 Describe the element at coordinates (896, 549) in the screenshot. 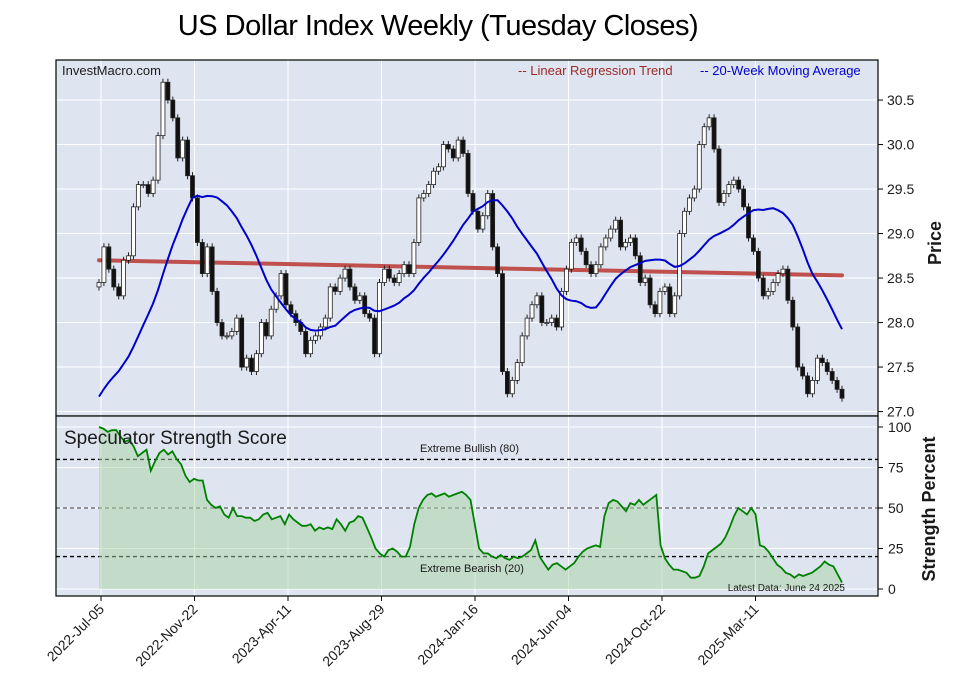

I see `strength-tick-label: 25` at that location.